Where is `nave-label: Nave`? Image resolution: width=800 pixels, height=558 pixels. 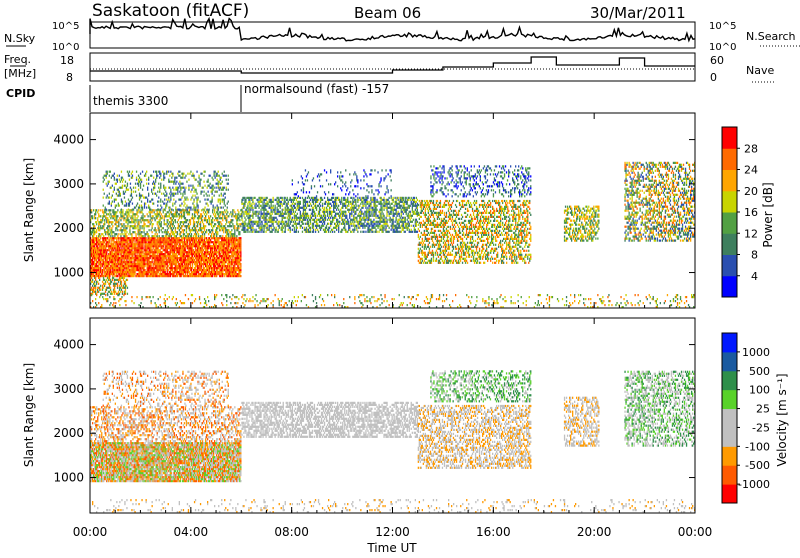
nave-label: Nave is located at coordinates (760, 70).